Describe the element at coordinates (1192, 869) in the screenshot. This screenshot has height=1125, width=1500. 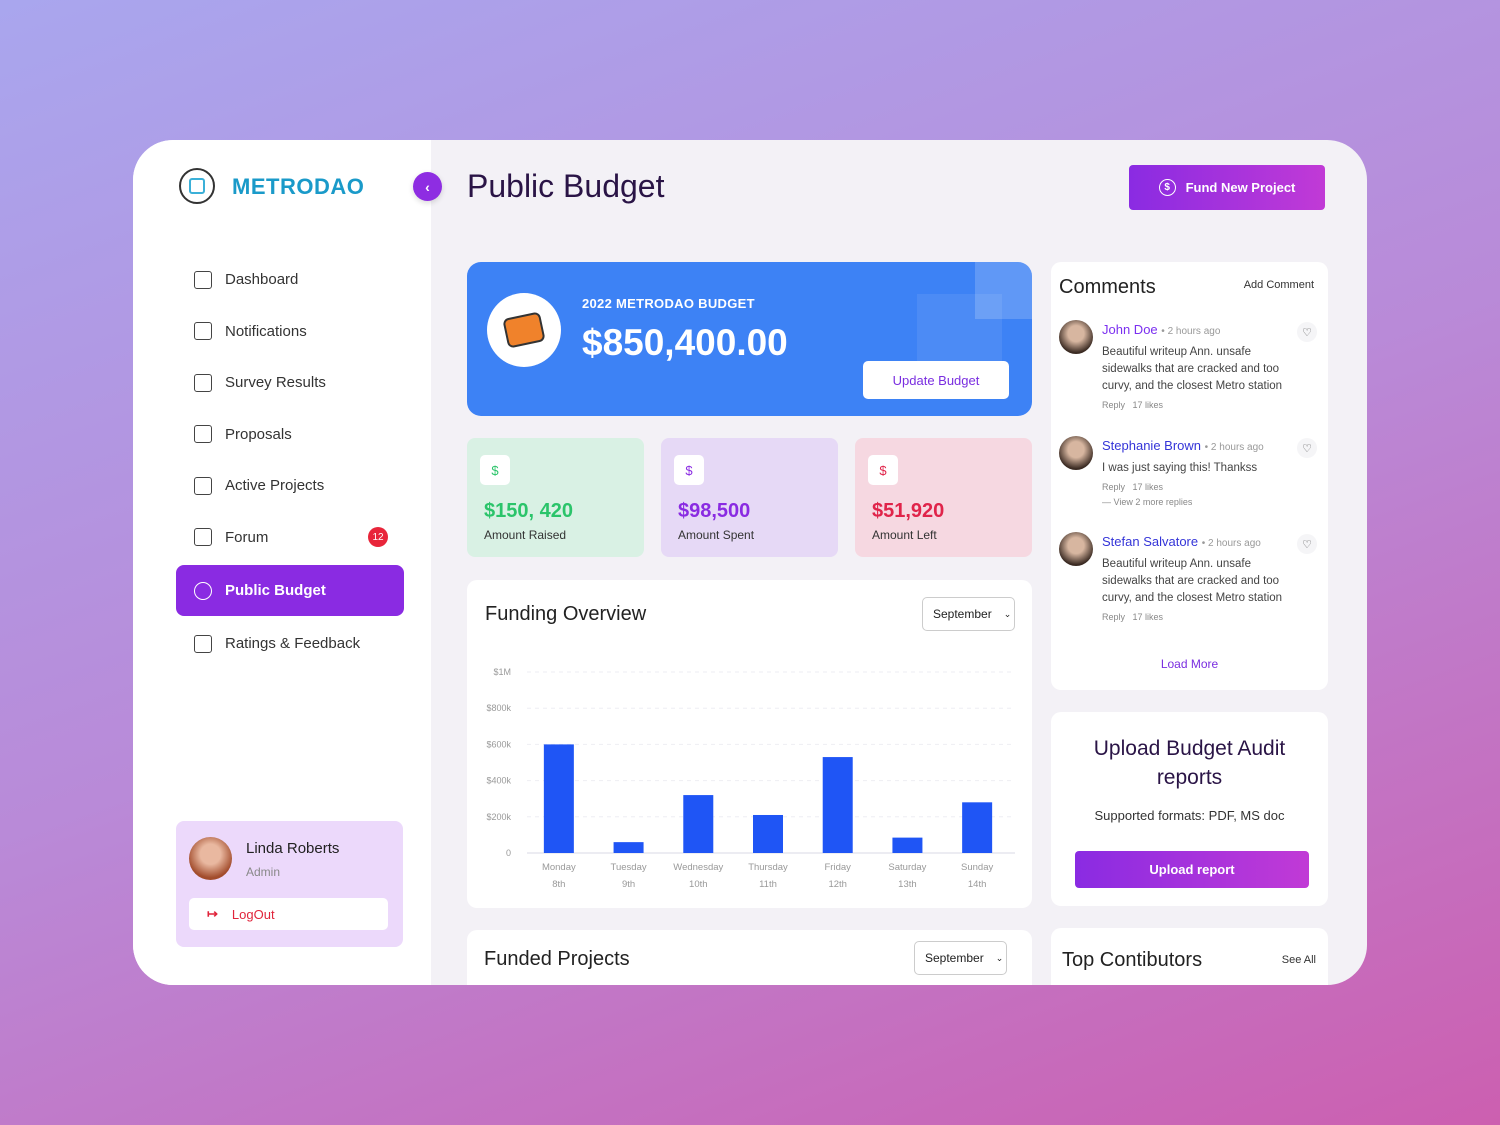
I see `upload-report-button: Upload report` at that location.